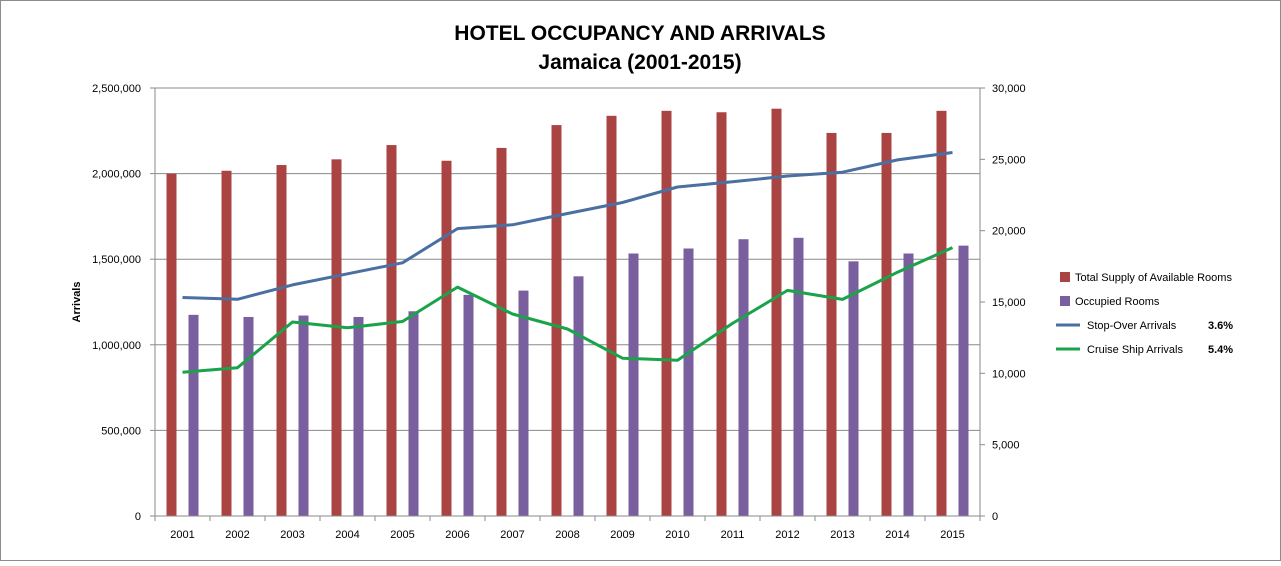  I want to click on y-right-tick-label-1: 5,000, so click(1006, 446).